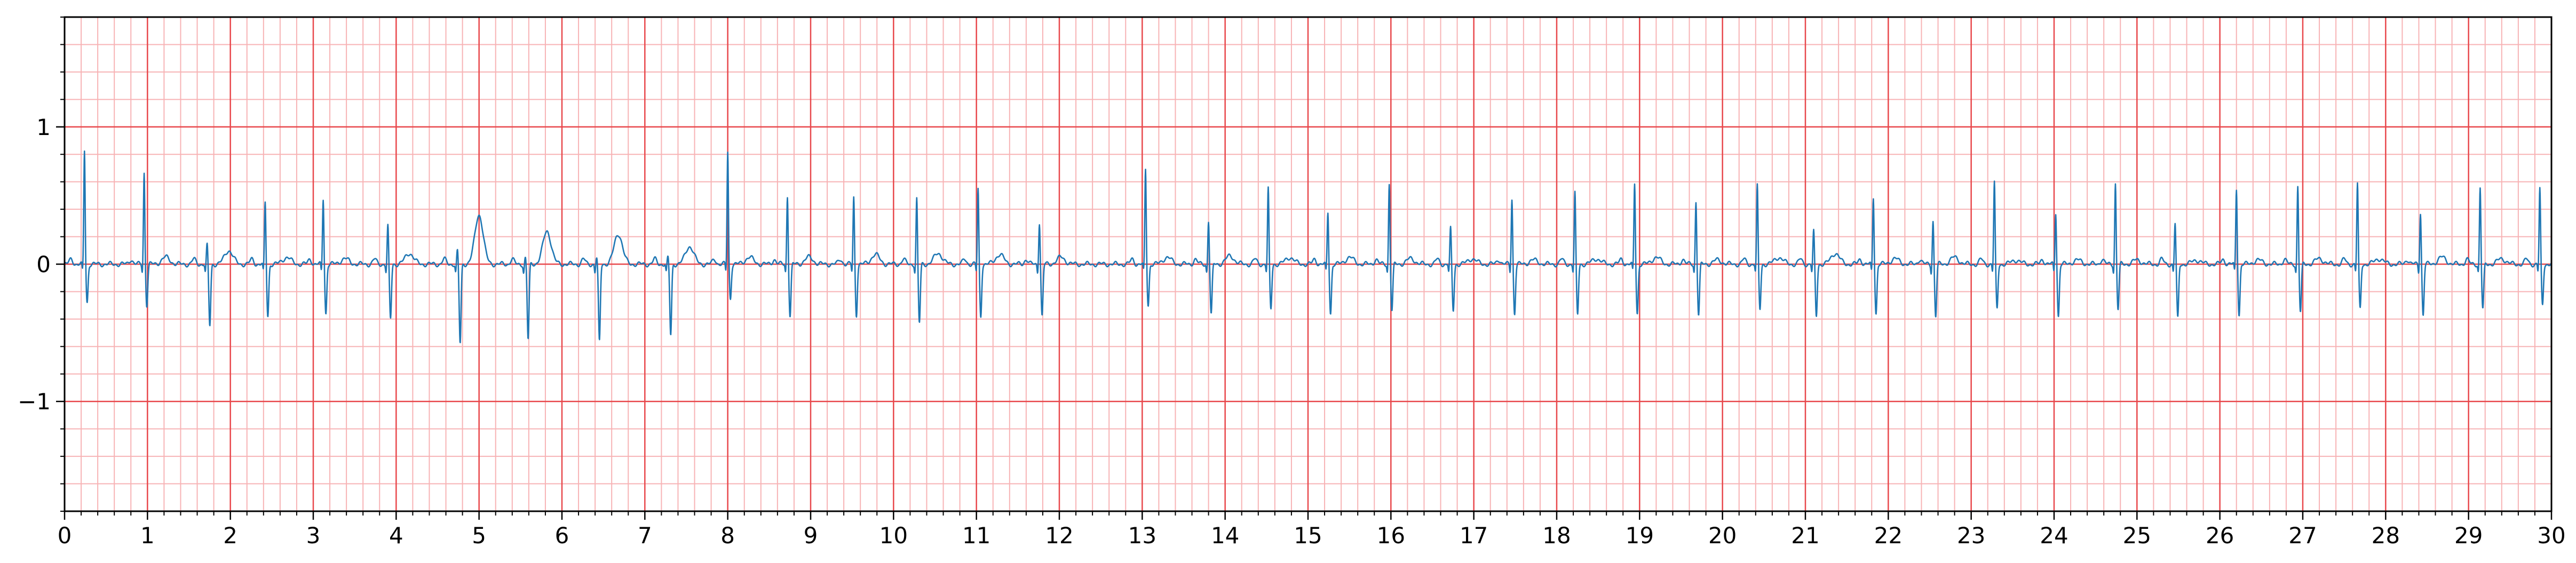 This screenshot has height=563, width=2576. What do you see at coordinates (893, 535) in the screenshot?
I see `x-tick-label: 10` at bounding box center [893, 535].